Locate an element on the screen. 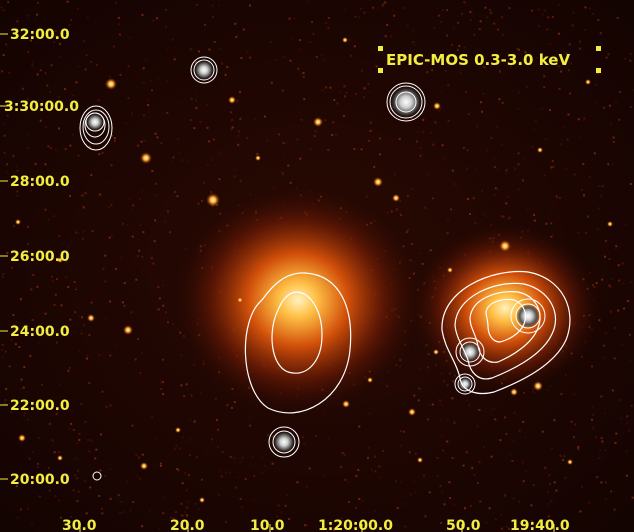  y-tick-label: 32:00.0 is located at coordinates (40, 35).